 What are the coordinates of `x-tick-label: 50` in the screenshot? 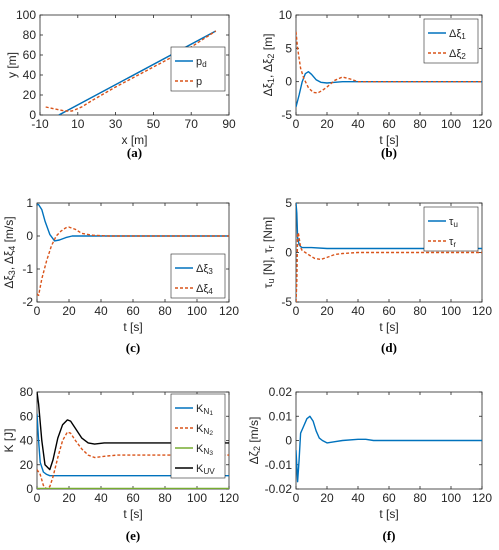 It's located at (154, 124).